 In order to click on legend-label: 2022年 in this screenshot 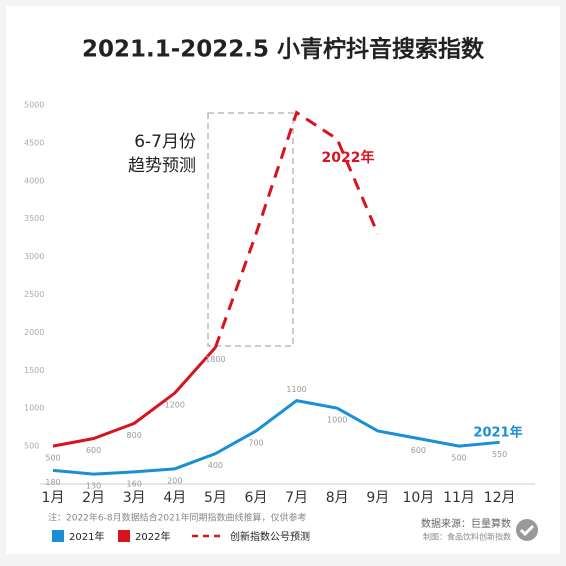, I will do `click(152, 536)`.